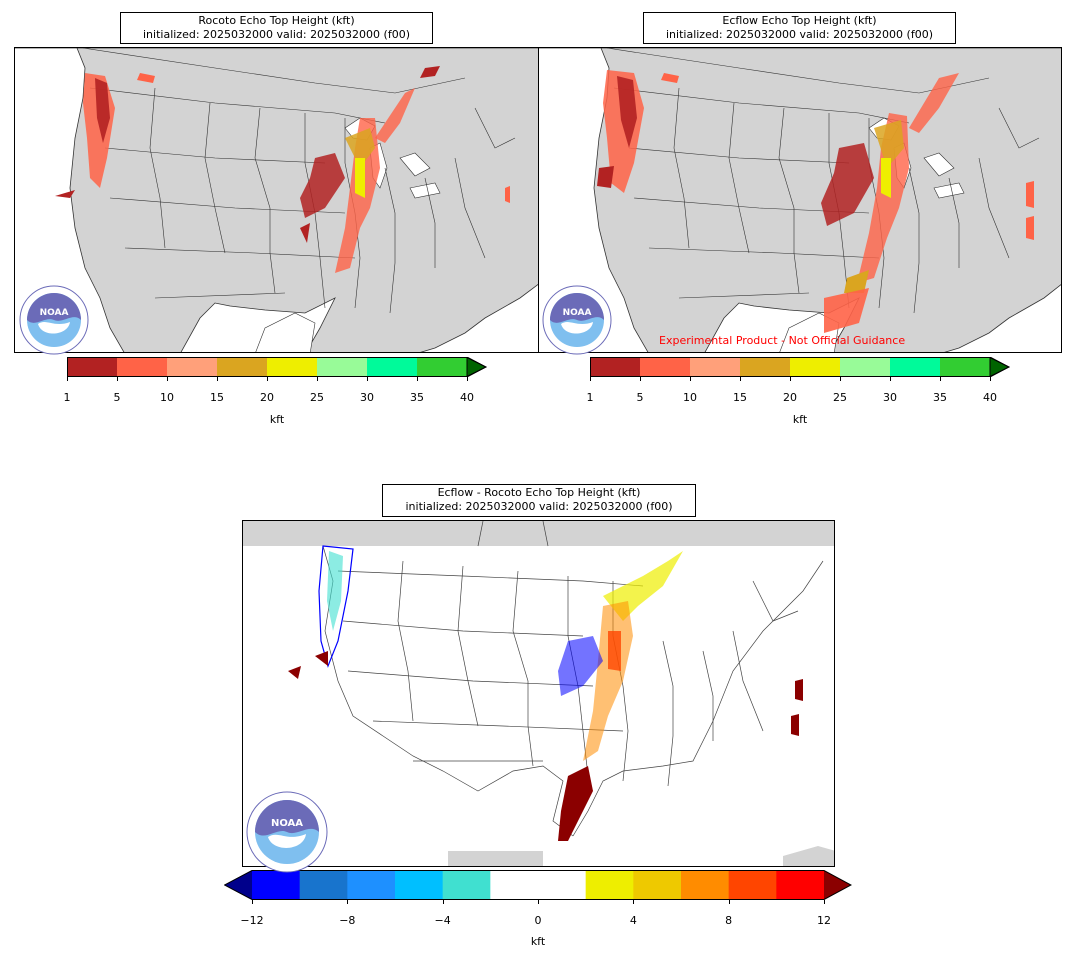 The height and width of the screenshot is (963, 1076). Describe the element at coordinates (277, 419) in the screenshot. I see `rocoto-colorbar-unit: kft` at that location.